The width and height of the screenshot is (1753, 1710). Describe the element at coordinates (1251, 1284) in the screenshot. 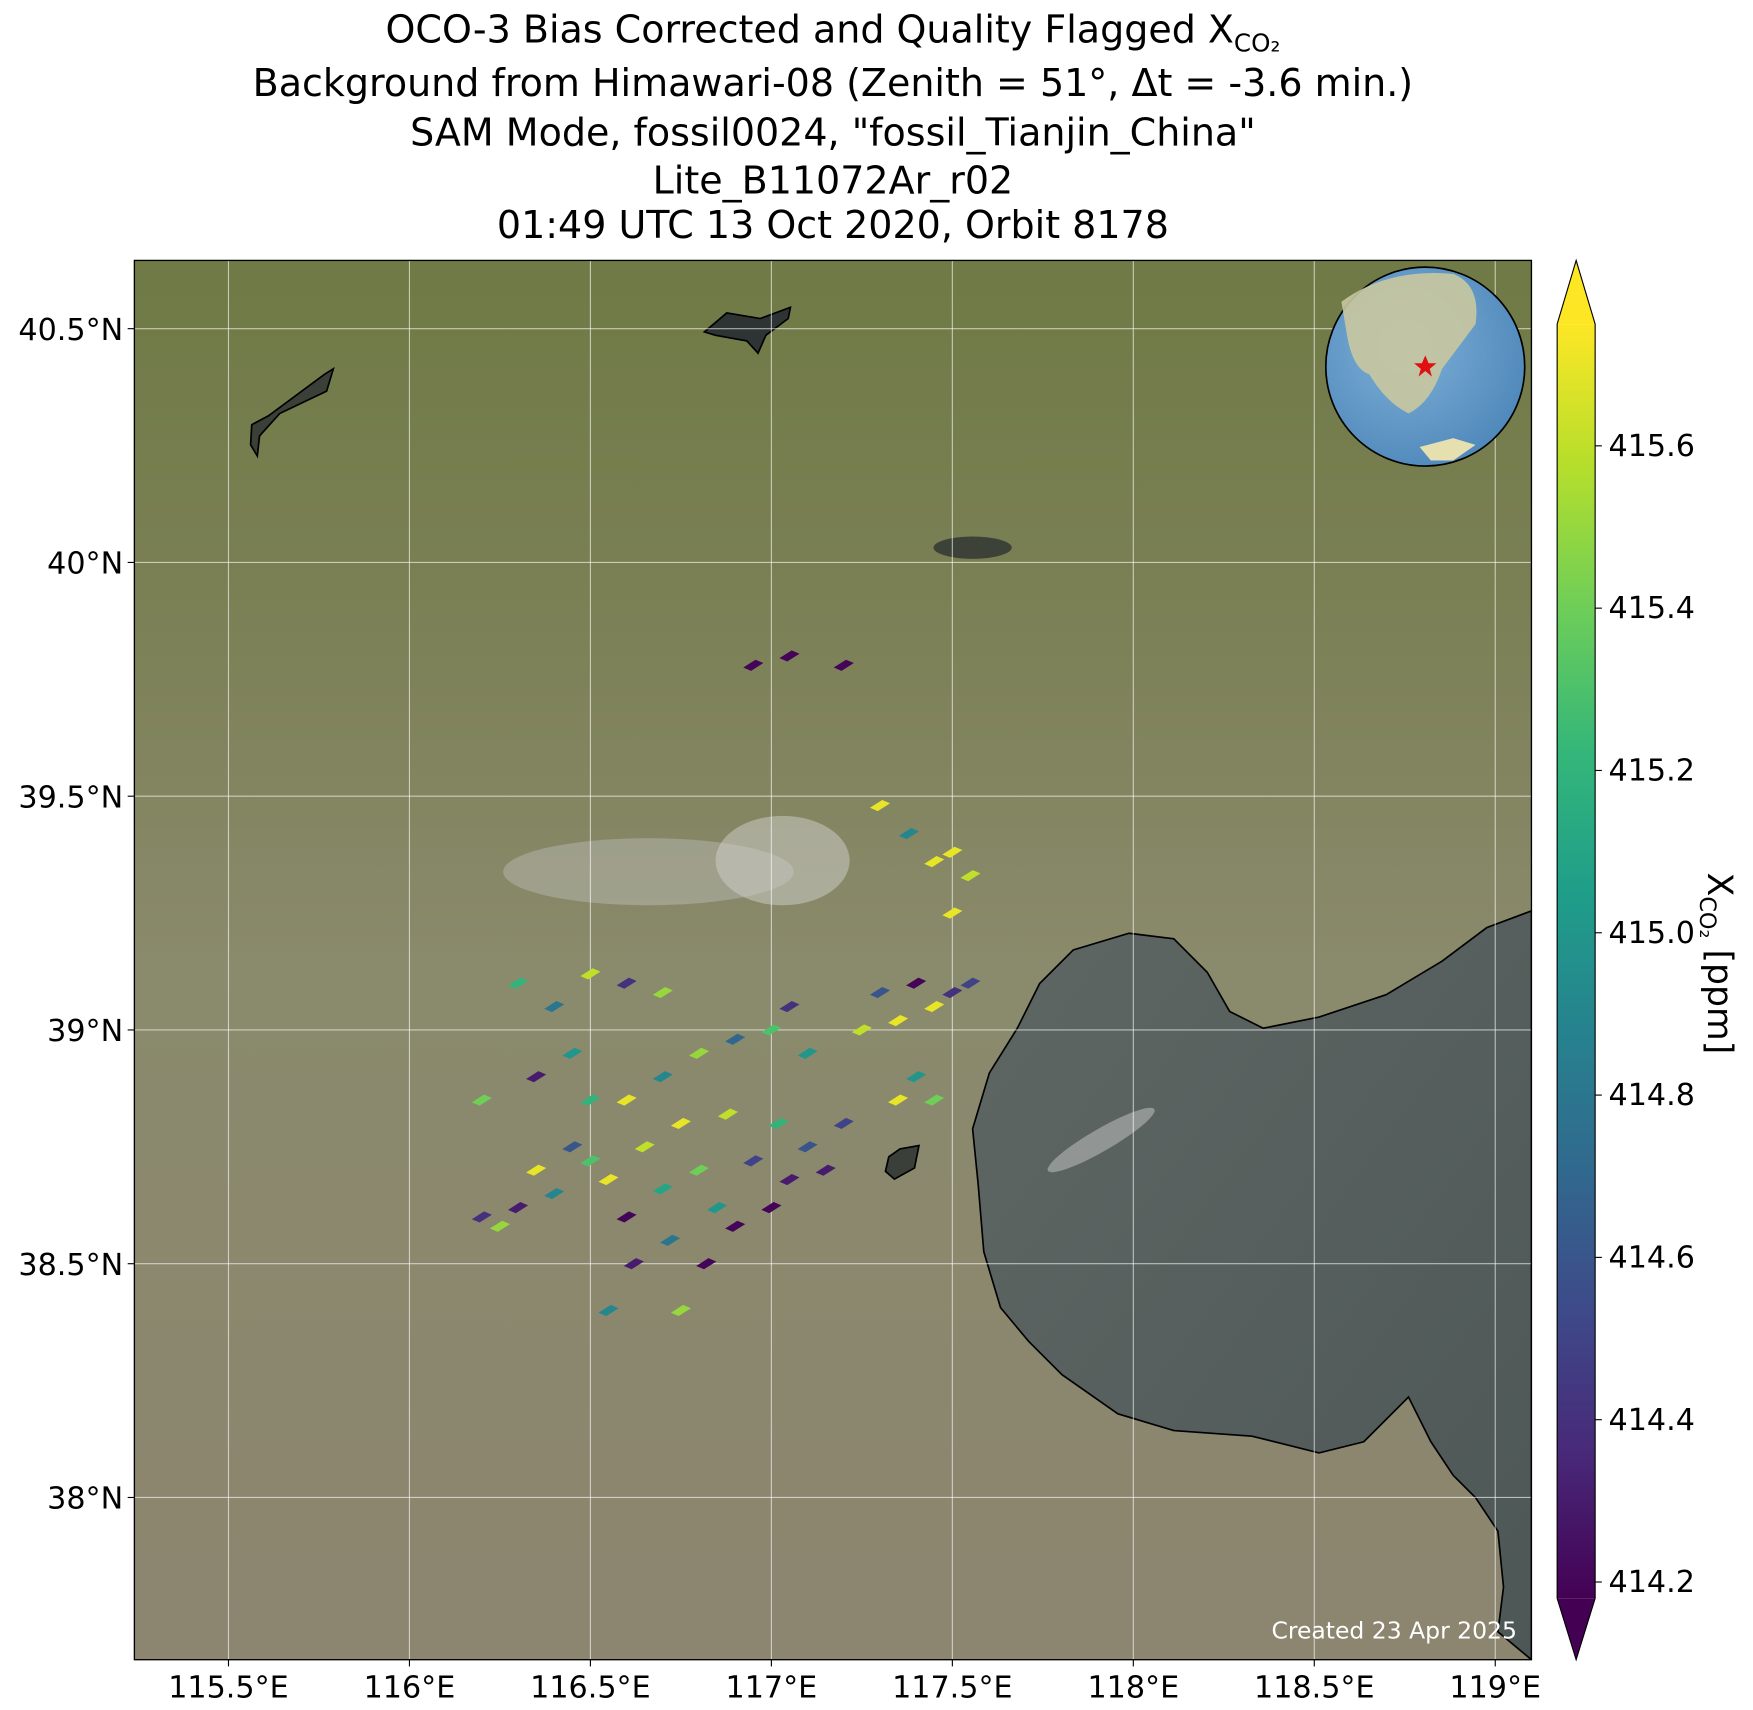

I see `bohai-sea` at that location.